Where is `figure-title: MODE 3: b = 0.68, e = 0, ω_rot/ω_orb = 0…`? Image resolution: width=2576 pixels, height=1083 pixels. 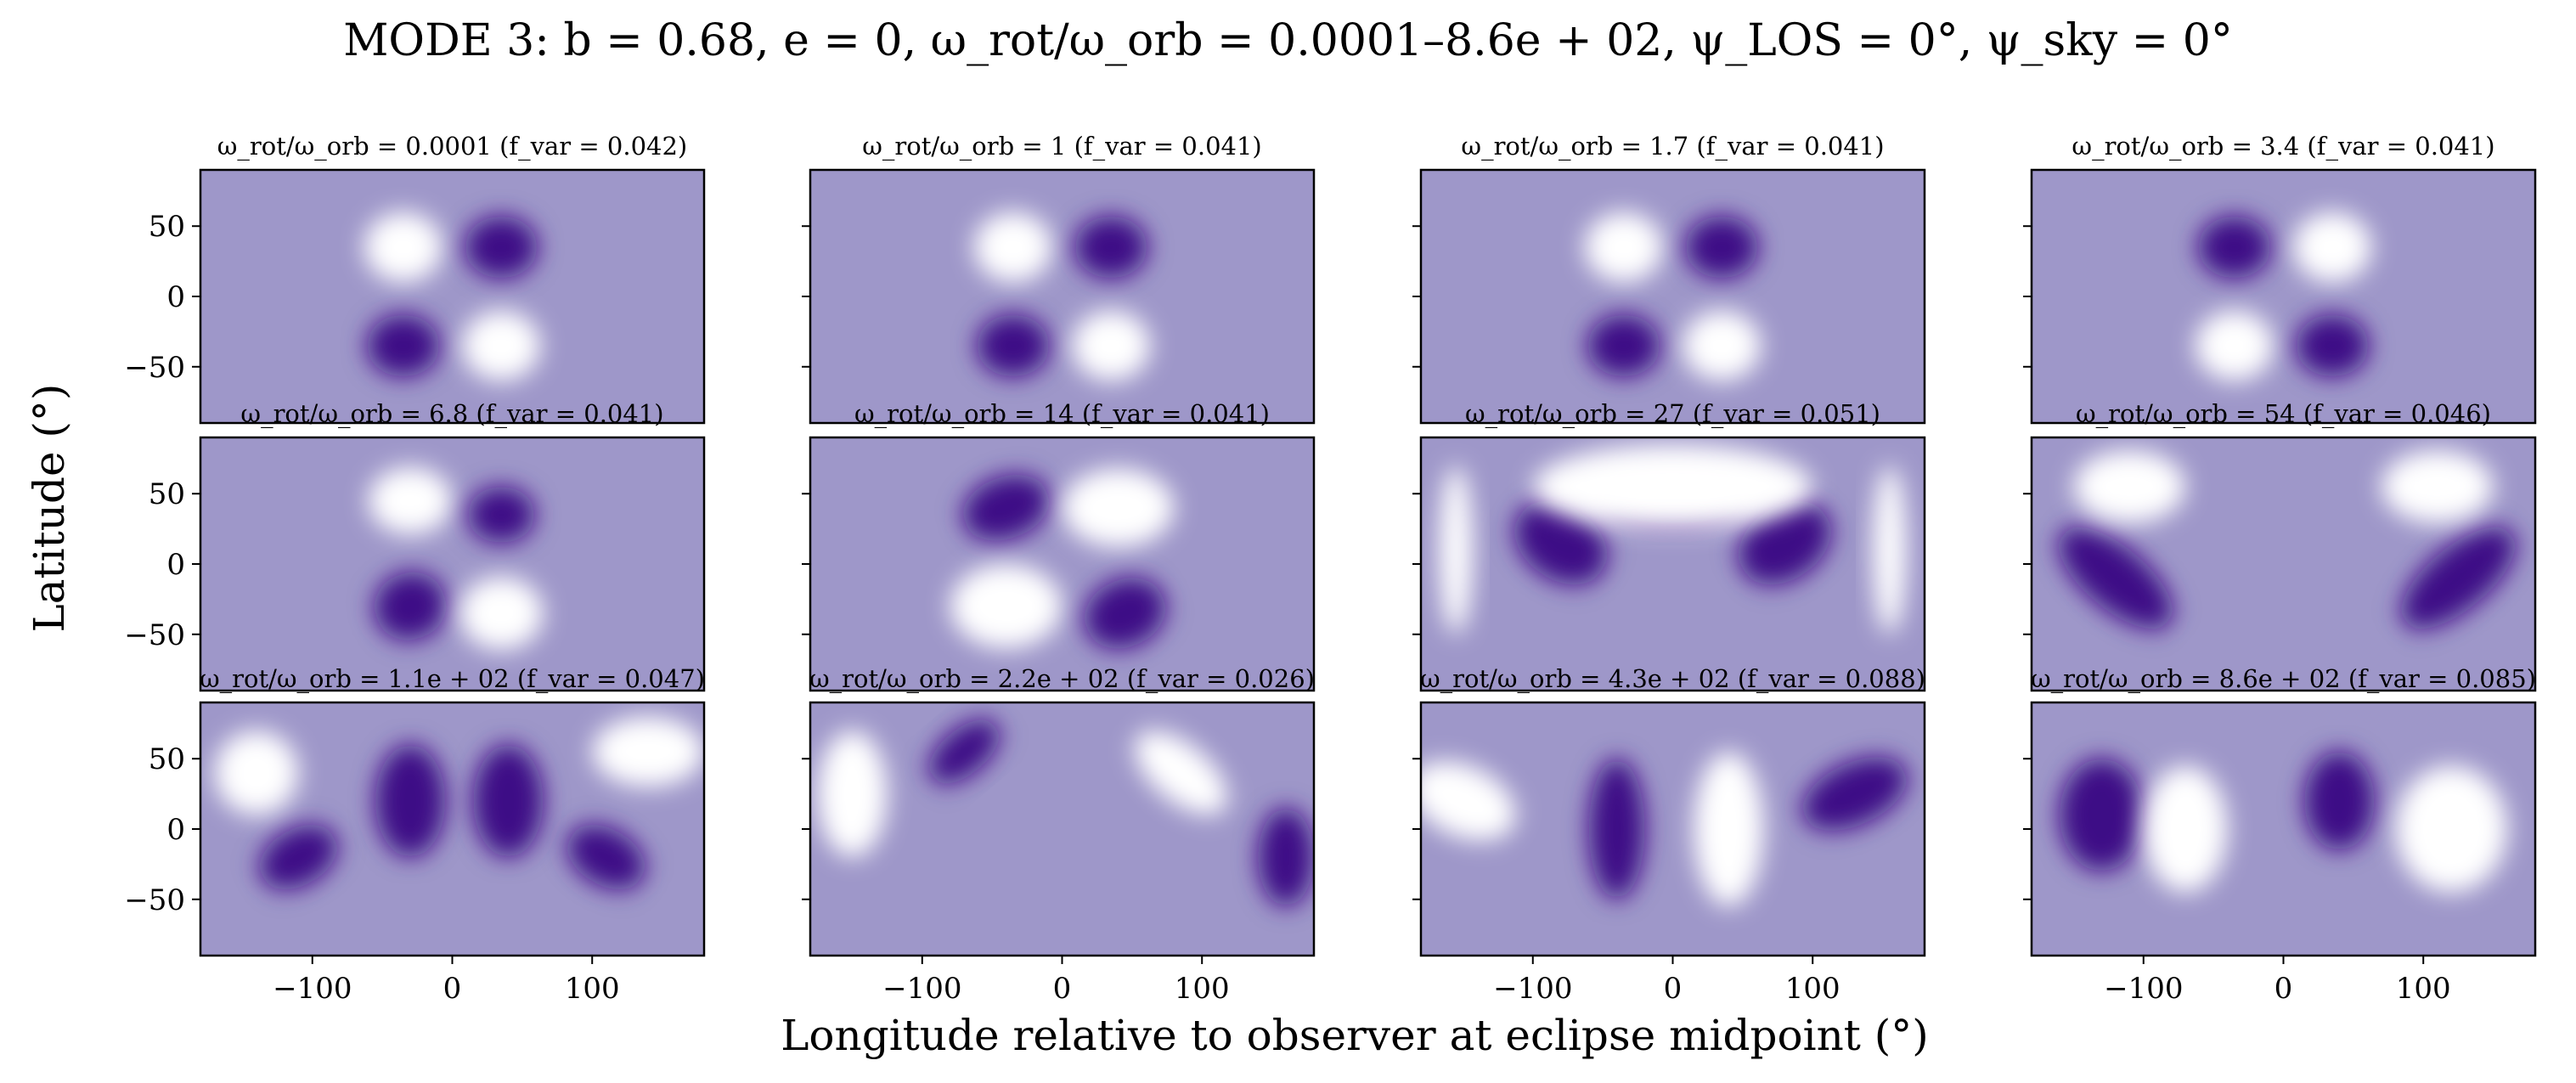
figure-title: MODE 3: b = 0.68, e = 0, ω_rot/ω_orb = 0… is located at coordinates (1288, 40).